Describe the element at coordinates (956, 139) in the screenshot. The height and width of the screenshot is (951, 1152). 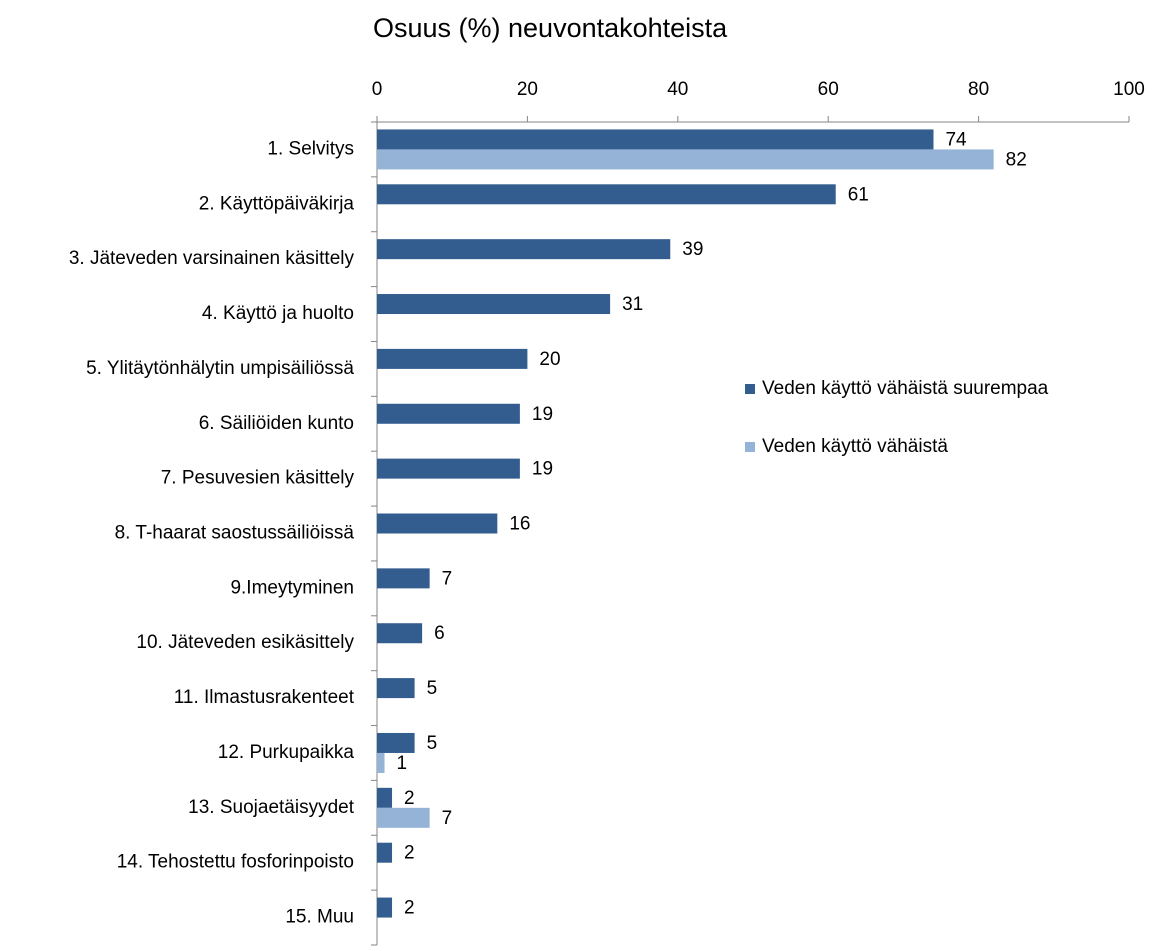
I see `data-label: 74` at that location.